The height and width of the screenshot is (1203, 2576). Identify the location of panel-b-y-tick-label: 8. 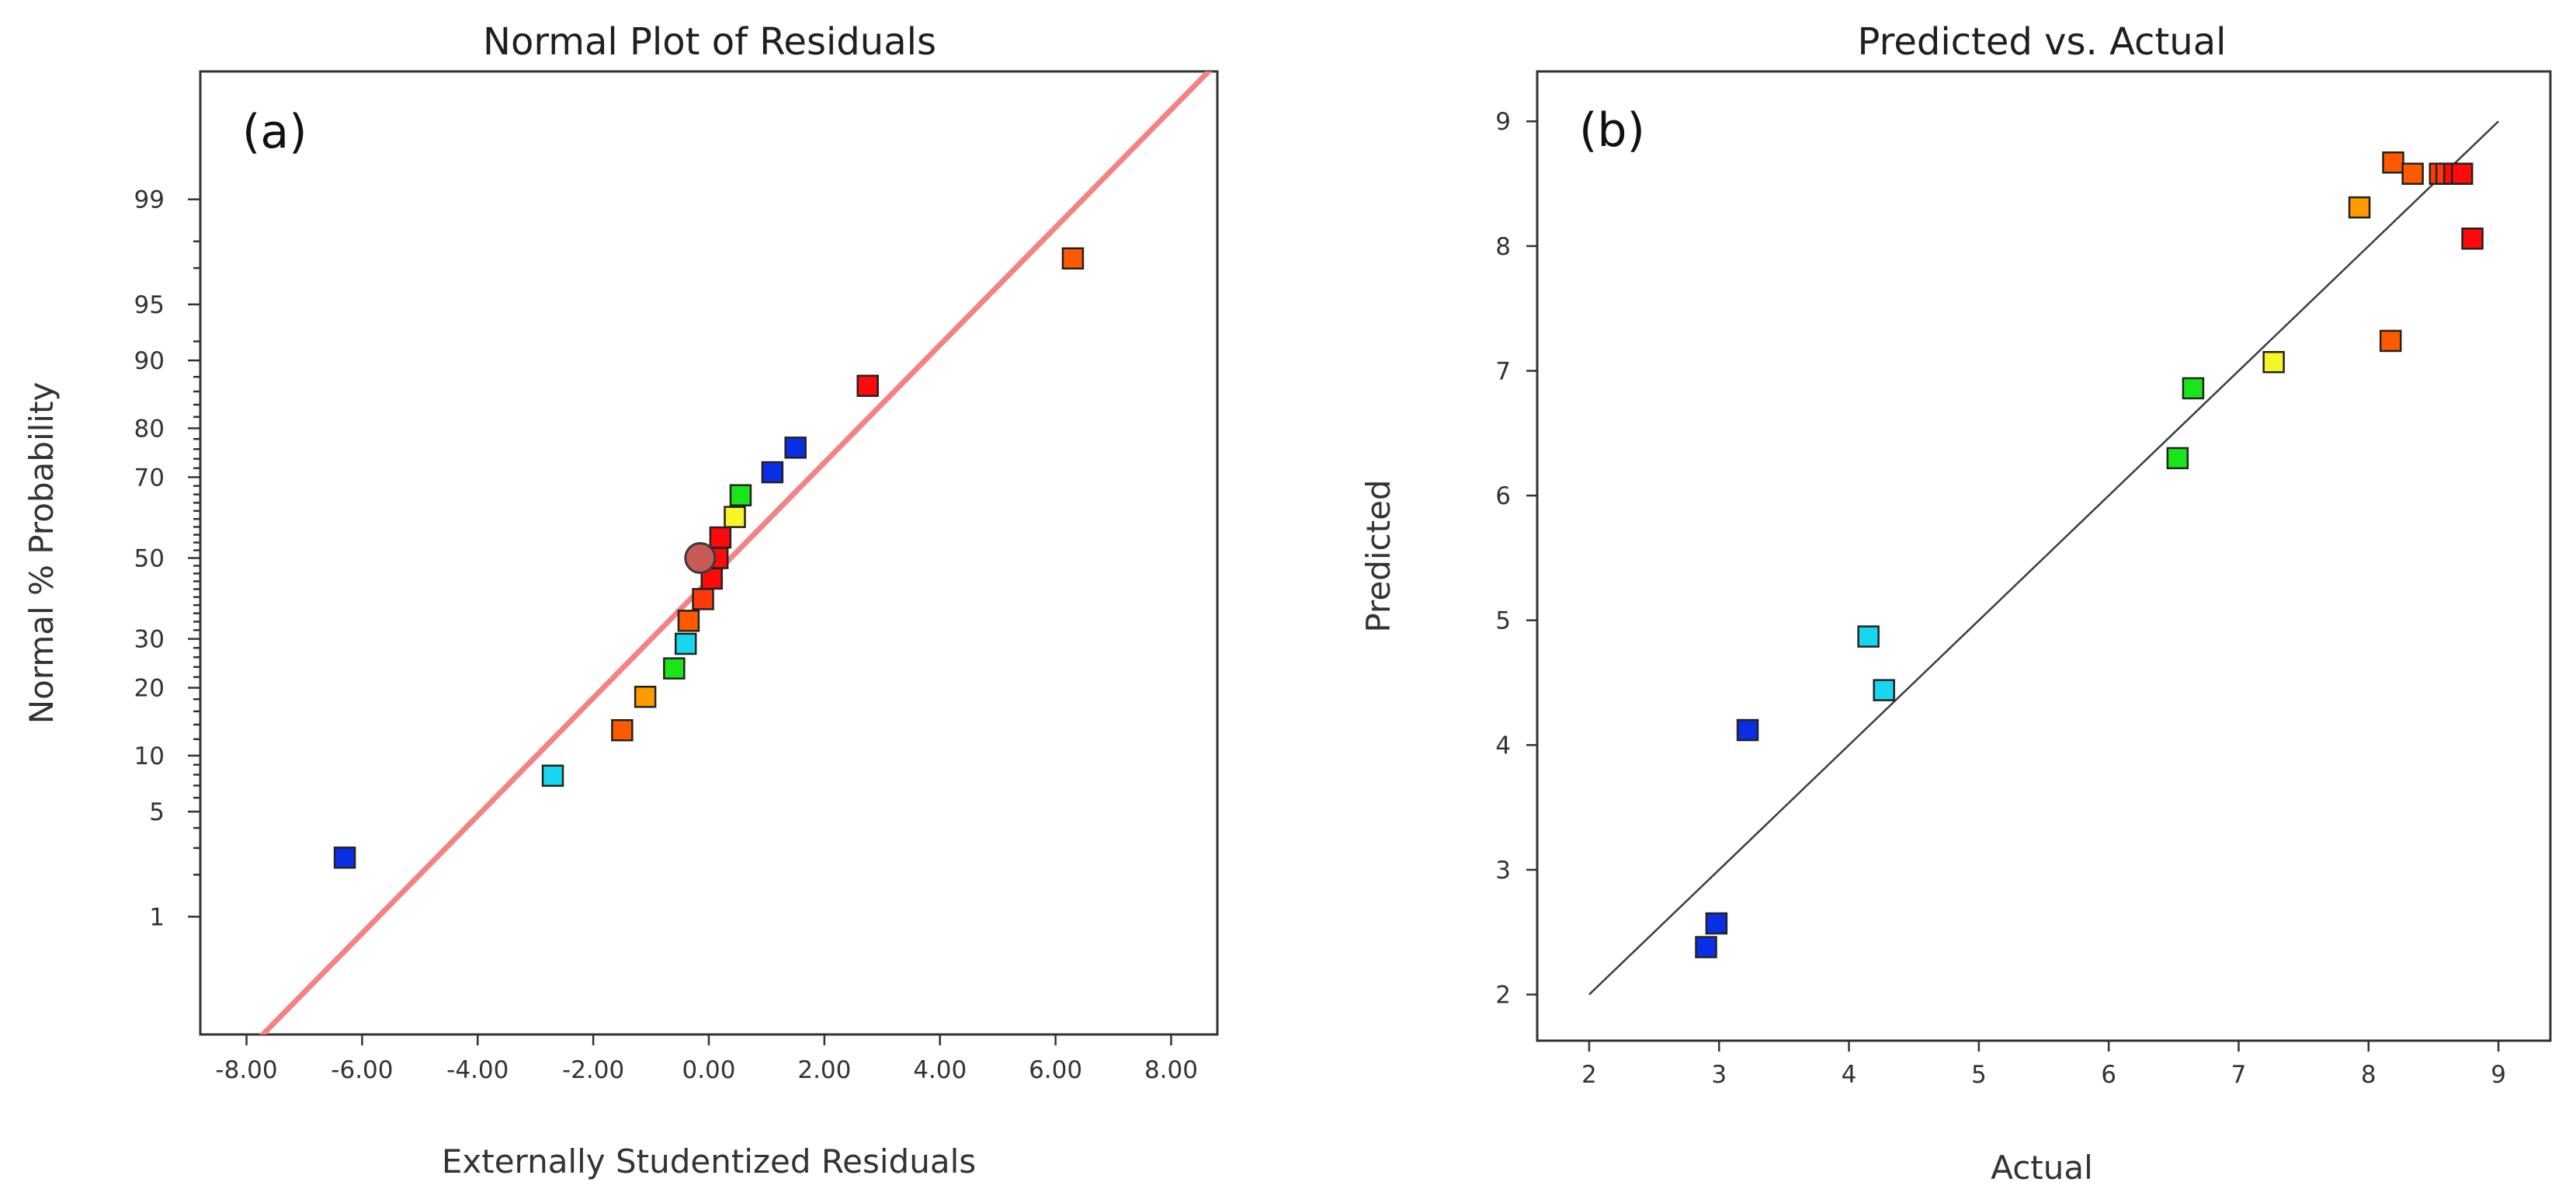
(1503, 247).